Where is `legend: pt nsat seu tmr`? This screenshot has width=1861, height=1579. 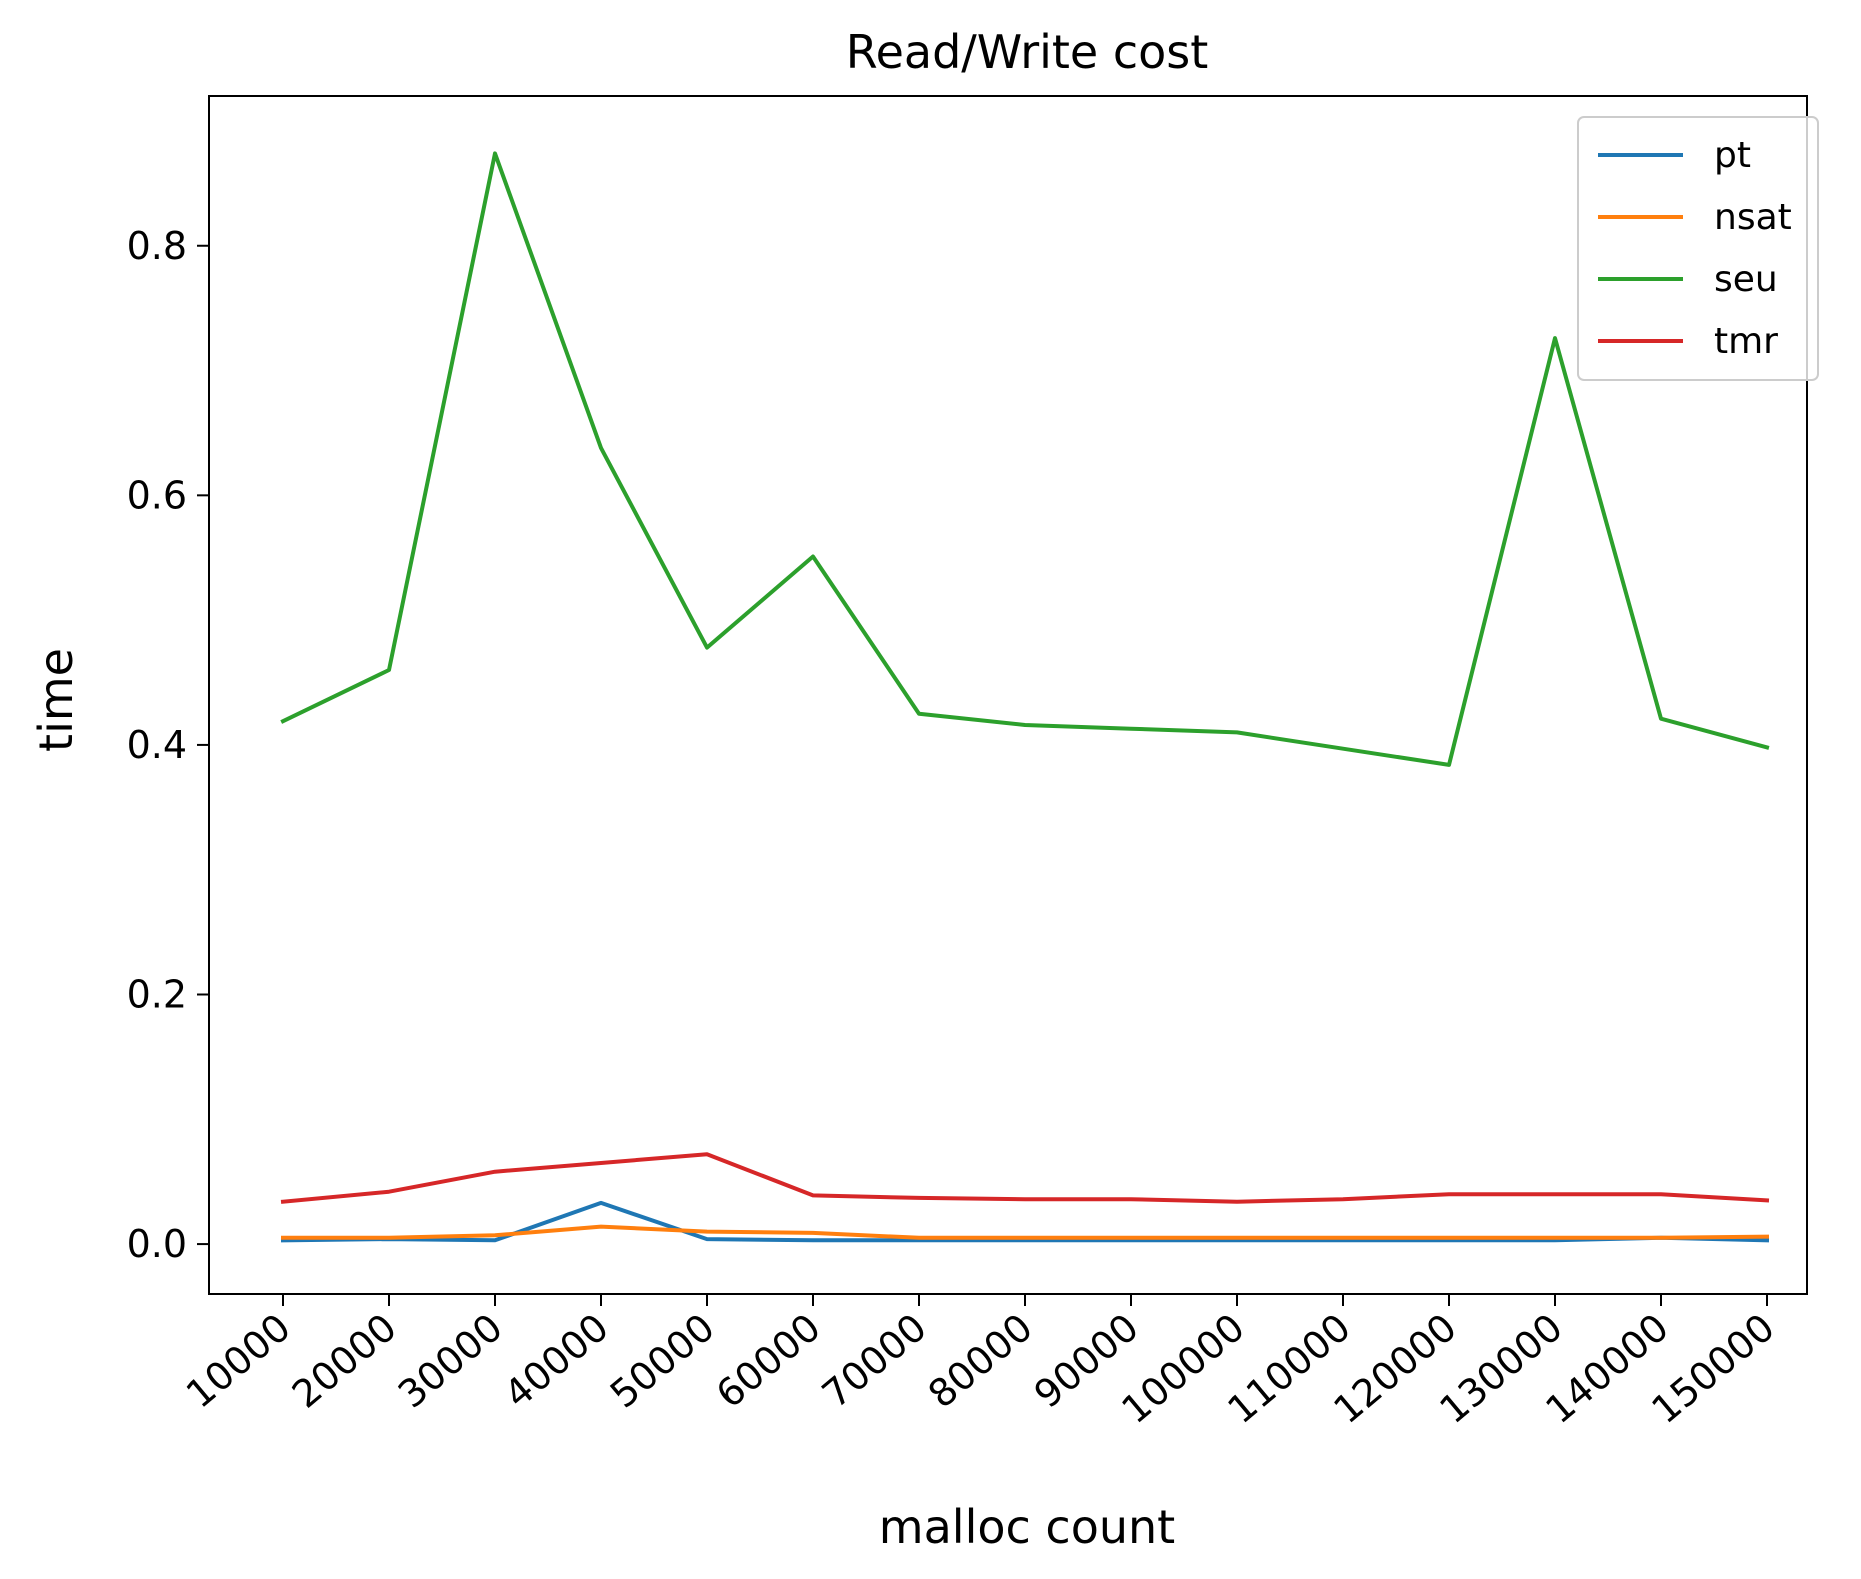
legend: pt nsat seu tmr is located at coordinates (1698, 248).